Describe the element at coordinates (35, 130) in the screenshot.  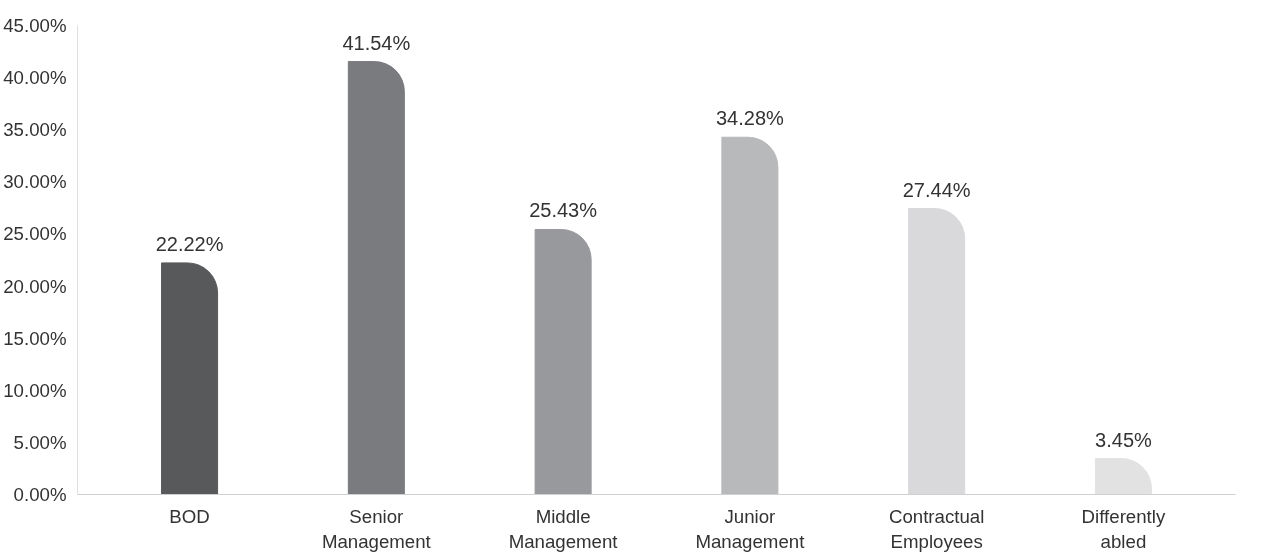
I see `y-tick-label: 35.00%` at that location.